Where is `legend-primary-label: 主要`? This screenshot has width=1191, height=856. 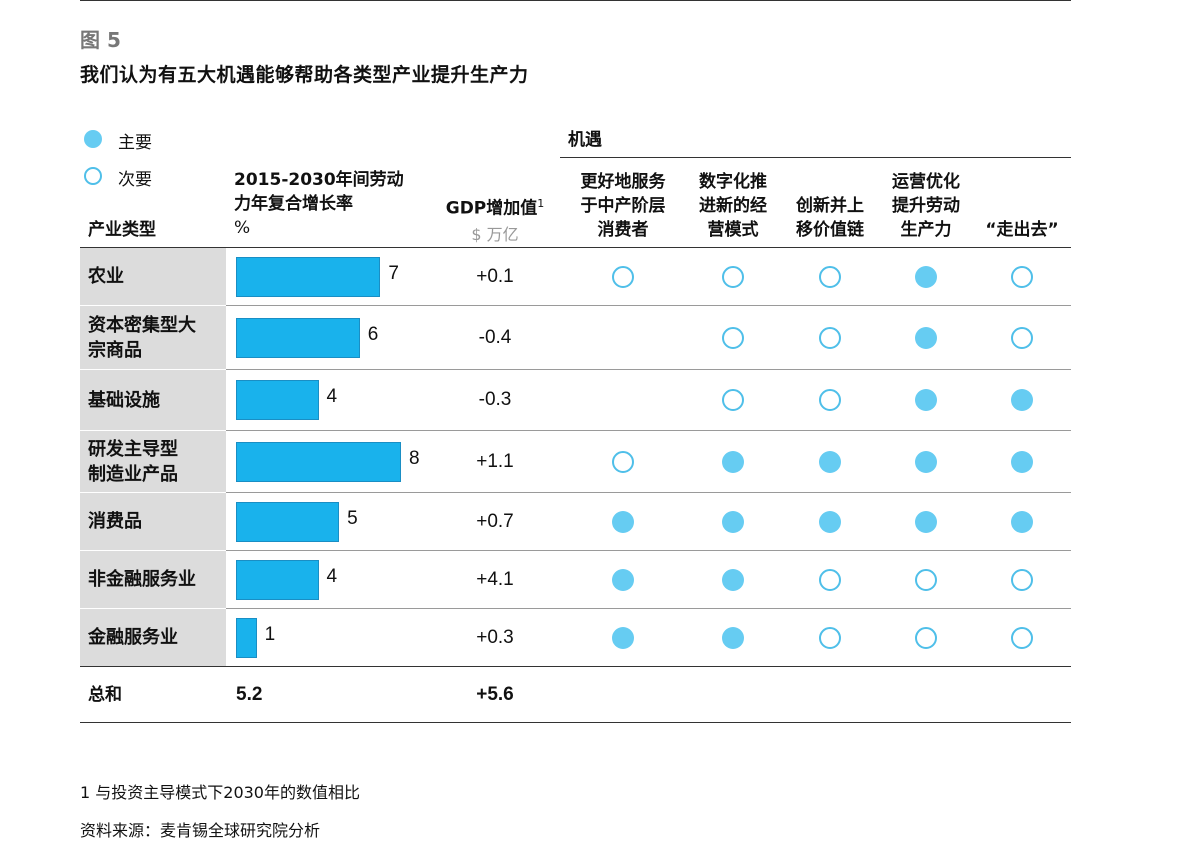
legend-primary-label: 主要 is located at coordinates (135, 143).